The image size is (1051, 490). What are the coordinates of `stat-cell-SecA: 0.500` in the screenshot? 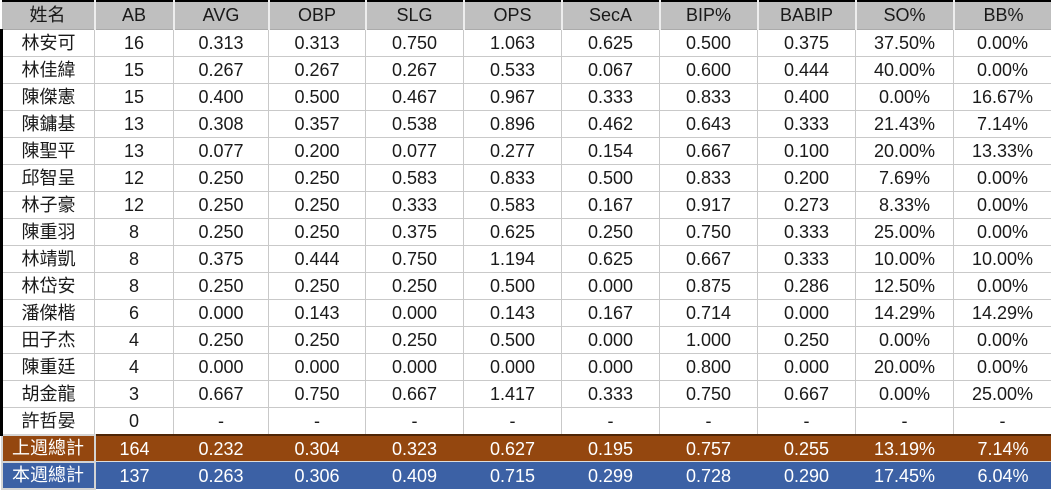 It's located at (610, 177).